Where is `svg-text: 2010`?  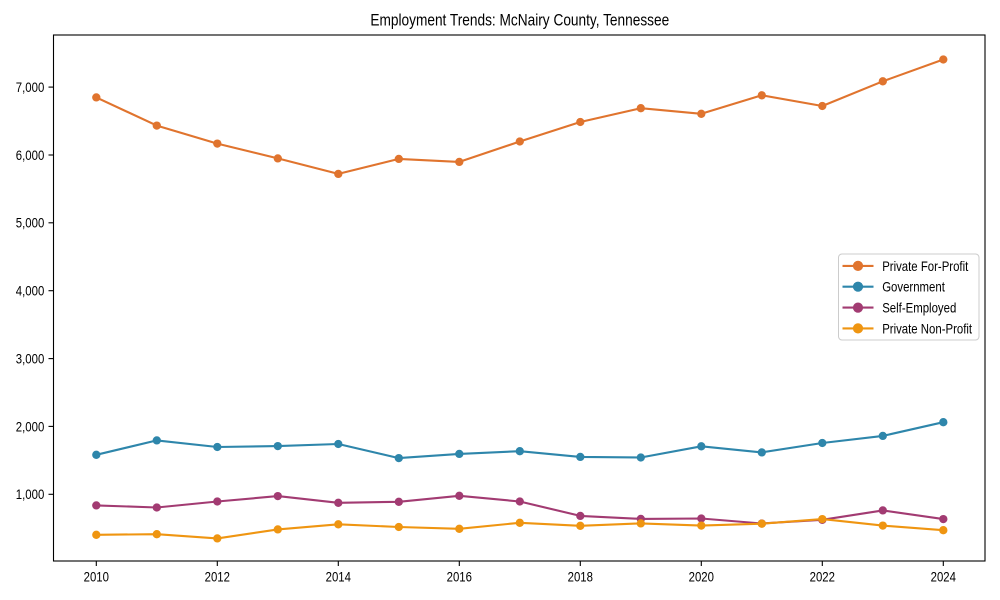
svg-text: 2010 is located at coordinates (97, 576).